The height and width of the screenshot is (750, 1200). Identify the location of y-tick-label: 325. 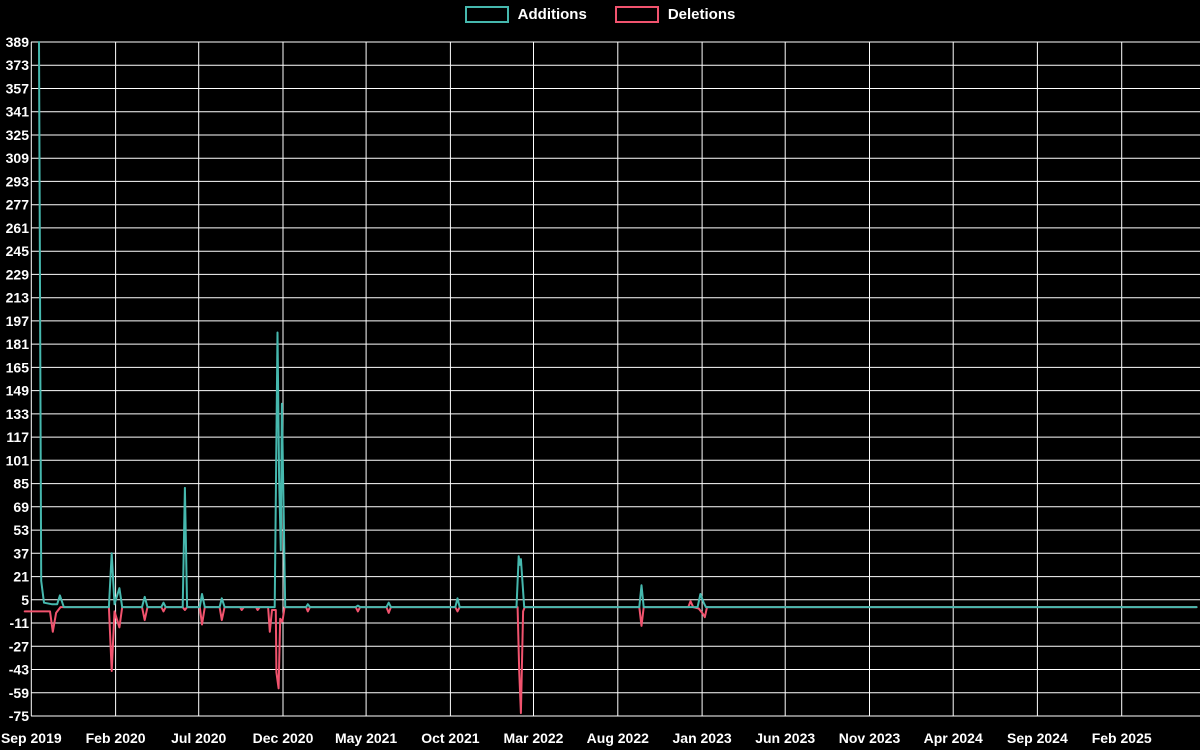
(18, 135).